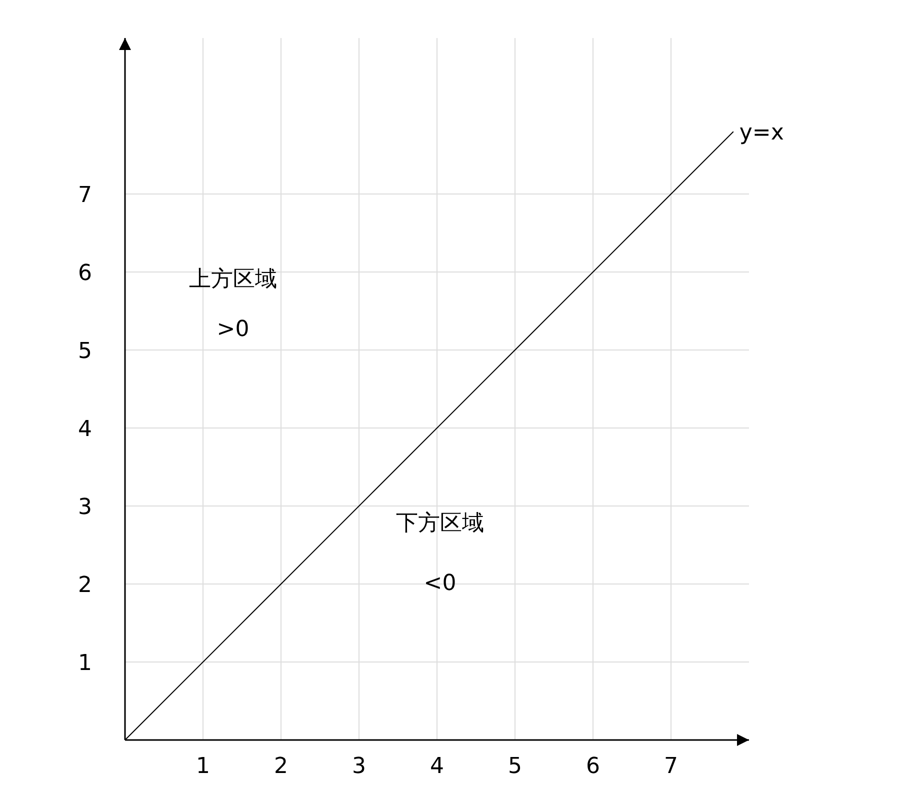 This screenshot has height=812, width=912. I want to click on y-tick-label: 3, so click(85, 507).